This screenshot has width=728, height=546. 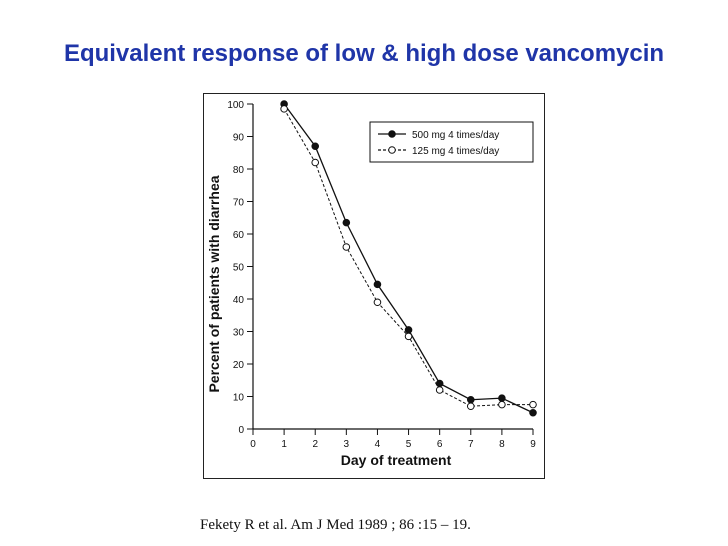 I want to click on x-tick-label: 9, so click(x=533, y=444).